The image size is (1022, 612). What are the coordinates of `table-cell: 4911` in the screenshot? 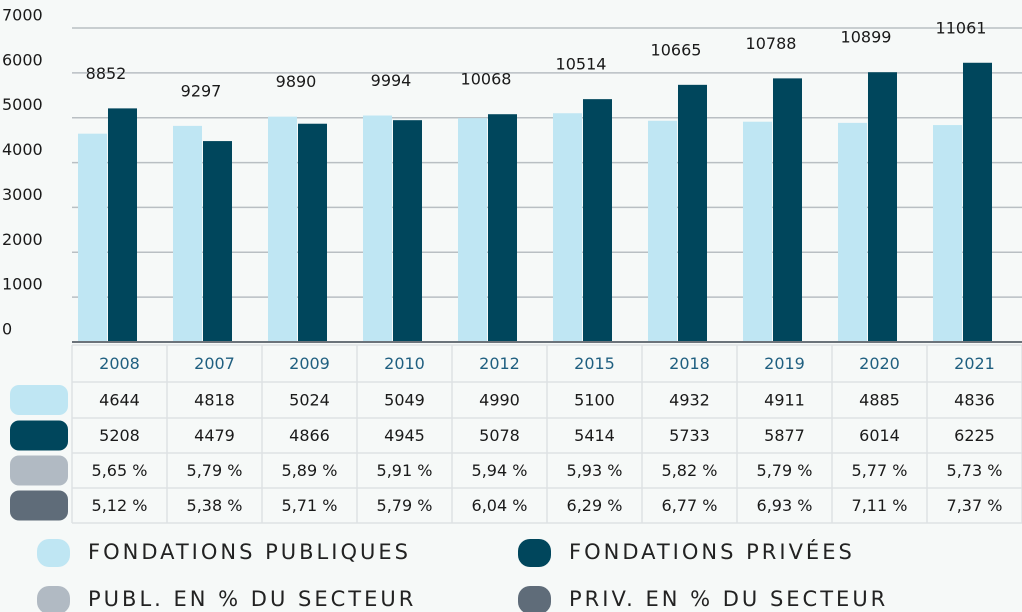 It's located at (784, 400).